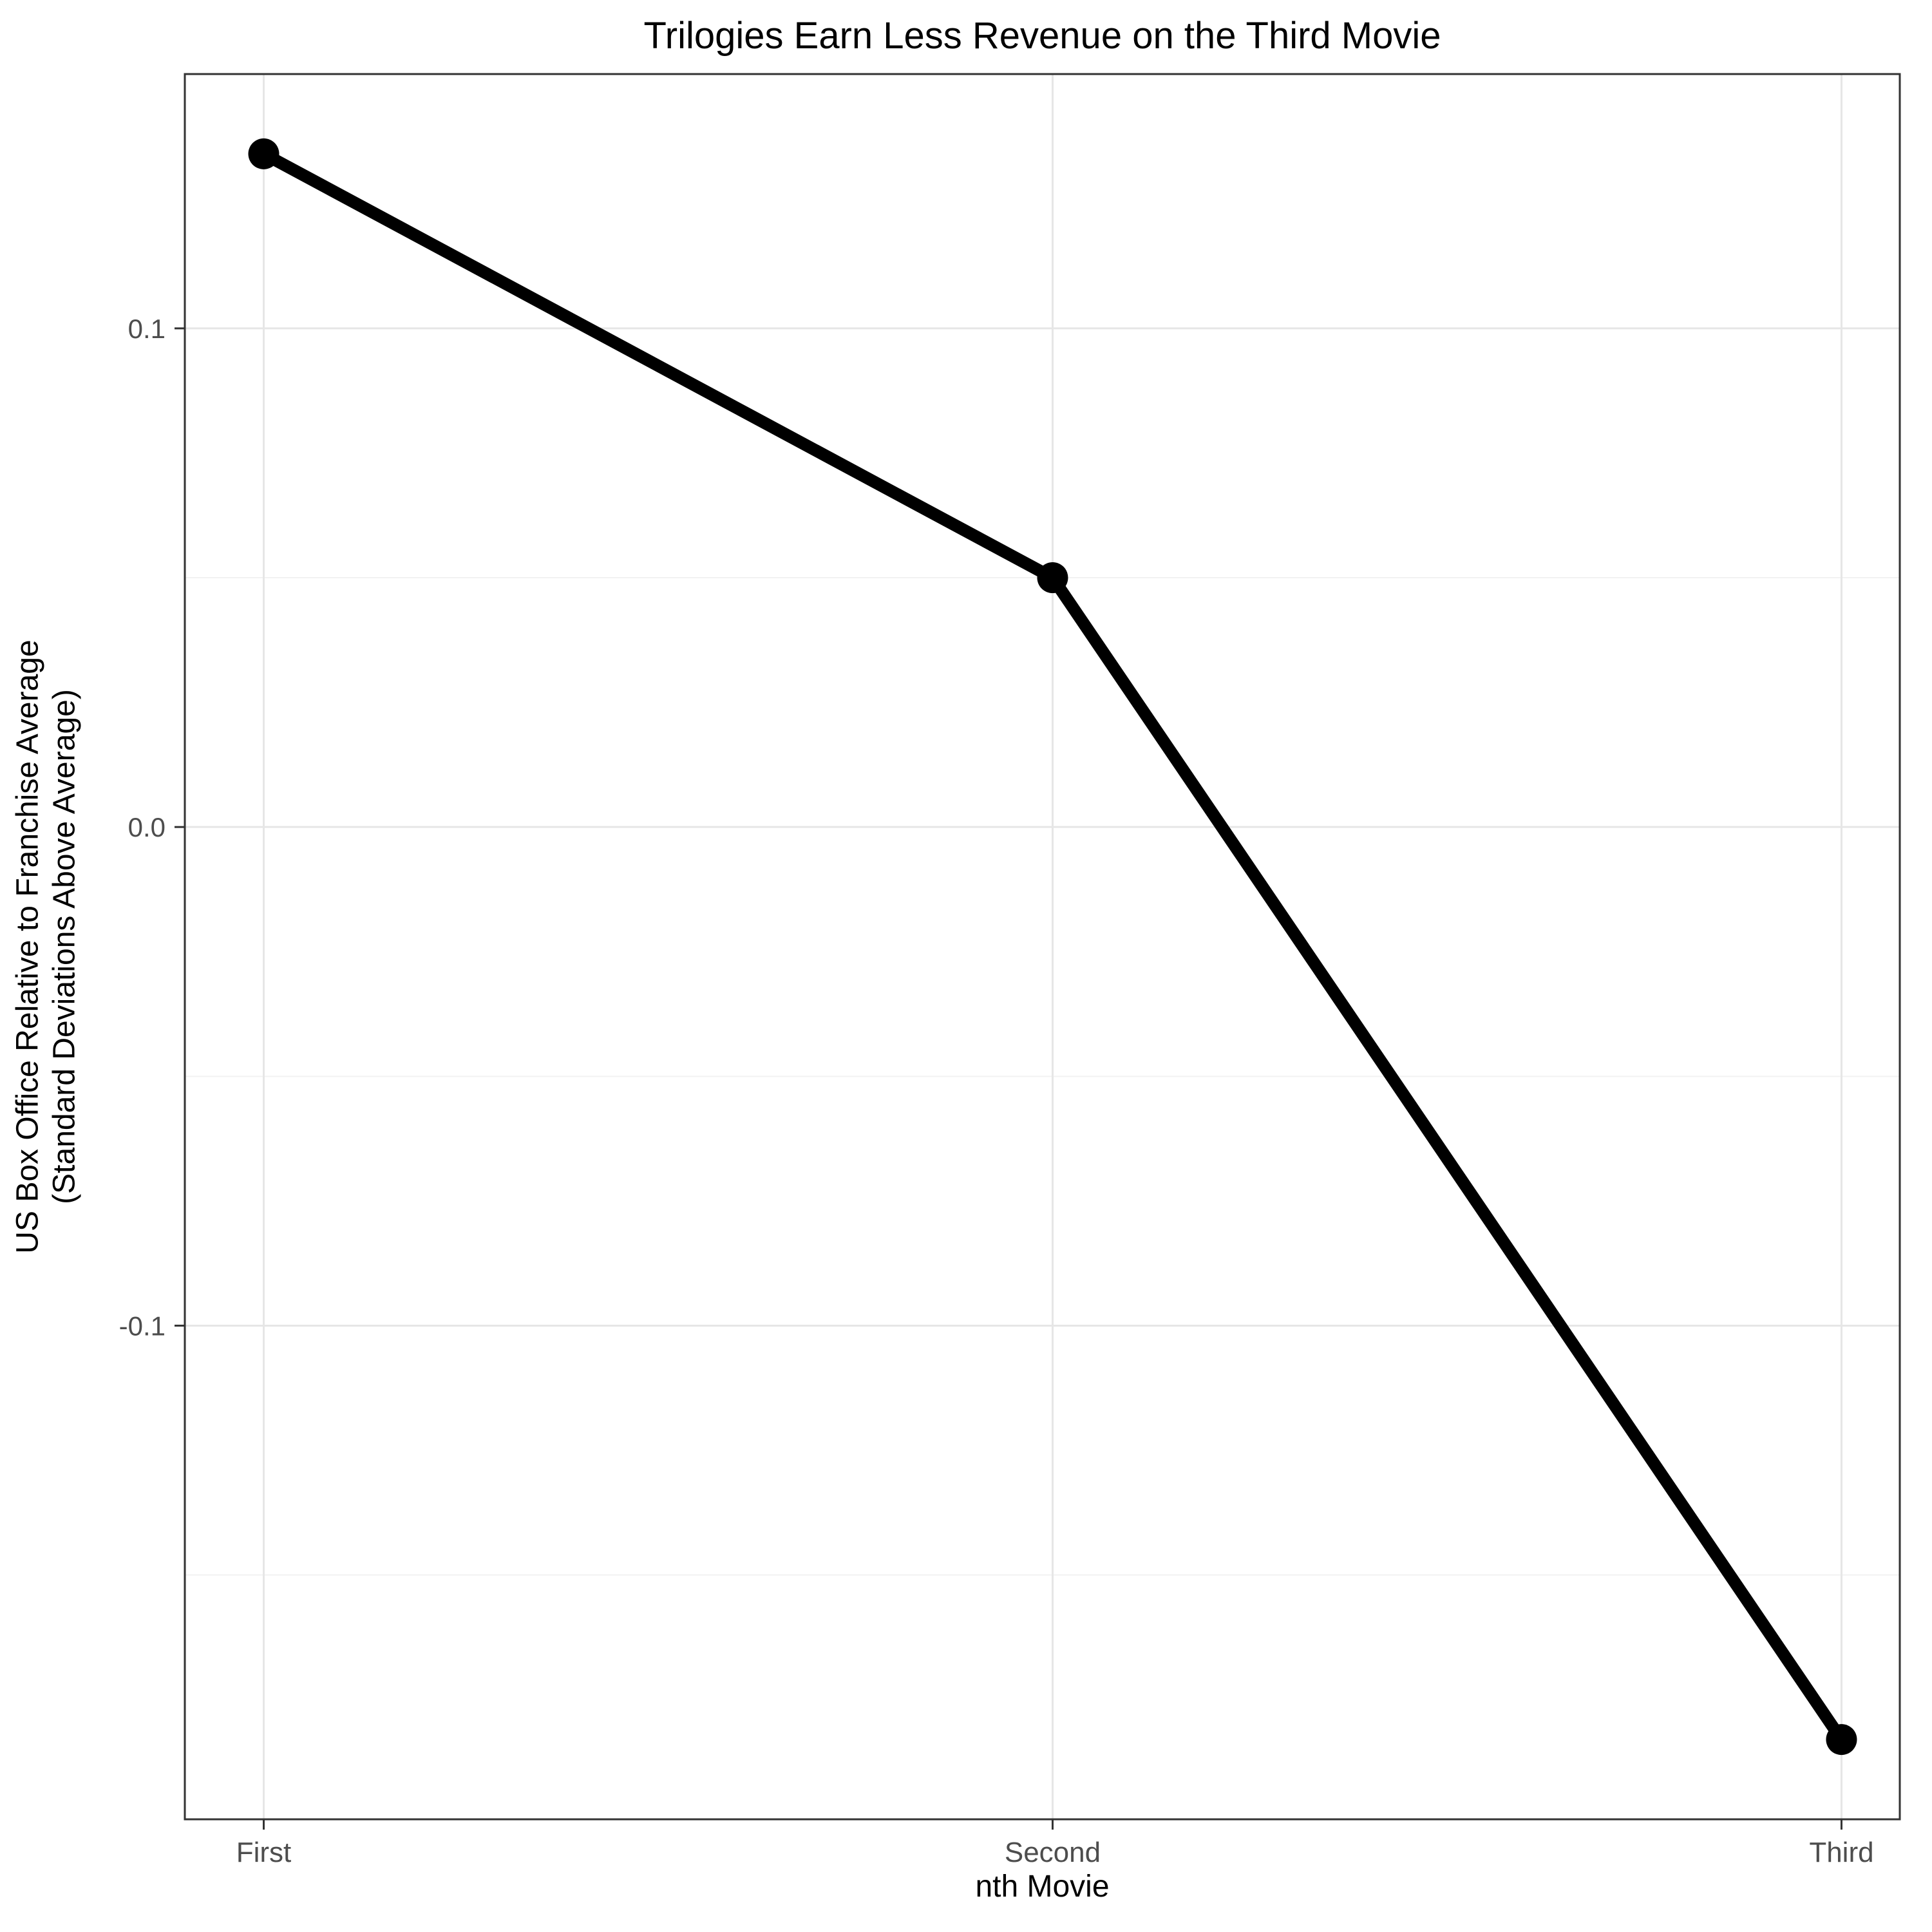 The height and width of the screenshot is (1932, 1932). I want to click on x-tick-label: Third, so click(1841, 1853).